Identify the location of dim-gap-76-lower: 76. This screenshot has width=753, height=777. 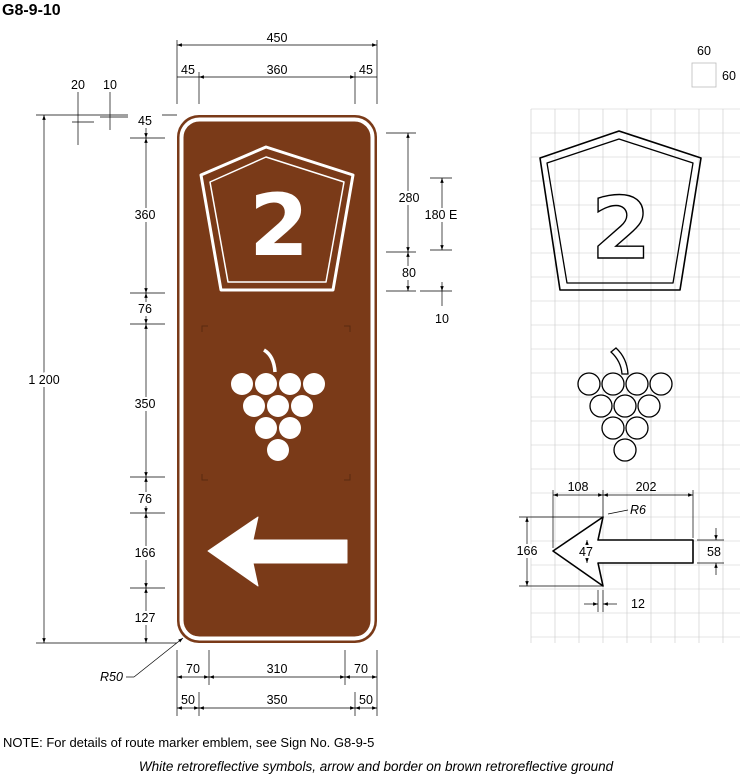
(145, 499).